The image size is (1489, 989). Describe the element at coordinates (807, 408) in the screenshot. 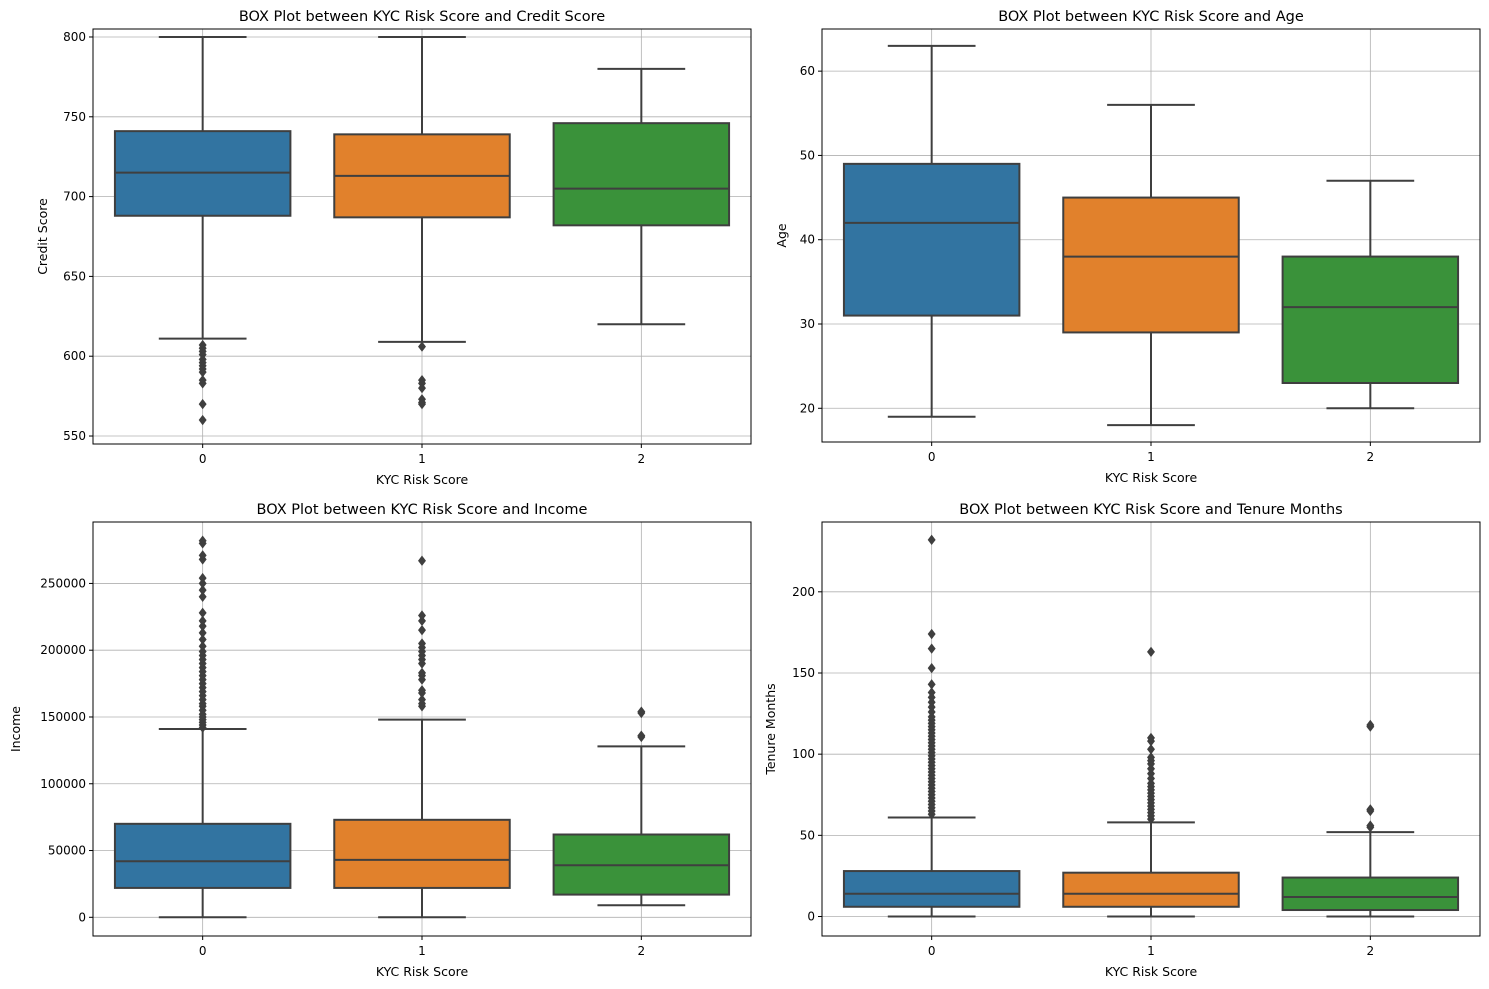

I see `y-tick-label: 20` at that location.